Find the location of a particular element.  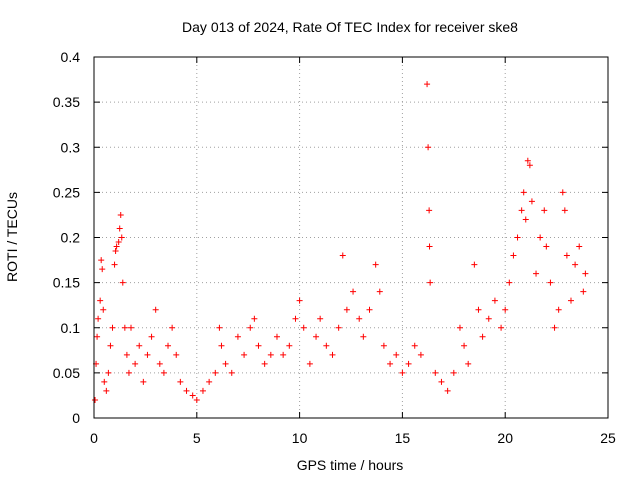

y-tick-label: 0.25 is located at coordinates (66, 192).